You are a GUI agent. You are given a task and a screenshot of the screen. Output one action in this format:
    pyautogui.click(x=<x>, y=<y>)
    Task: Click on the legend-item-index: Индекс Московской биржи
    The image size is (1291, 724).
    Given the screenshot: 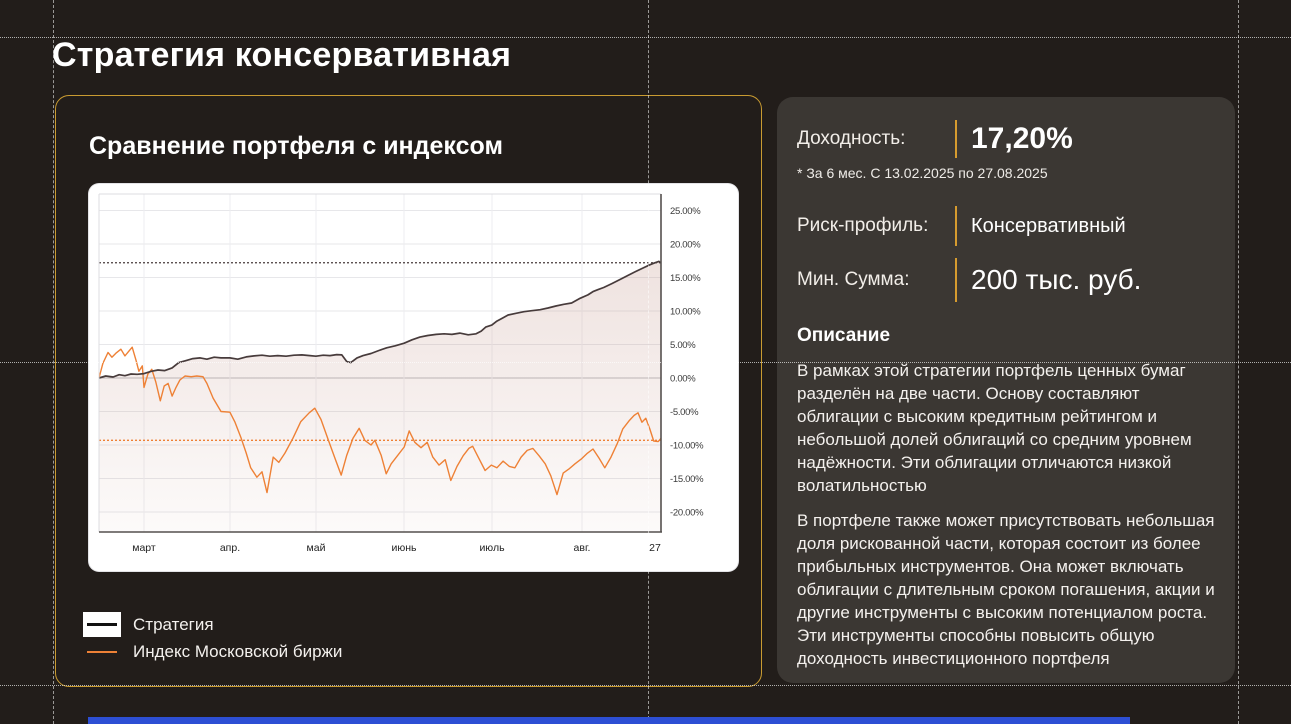 What is the action you would take?
    pyautogui.click(x=212, y=651)
    